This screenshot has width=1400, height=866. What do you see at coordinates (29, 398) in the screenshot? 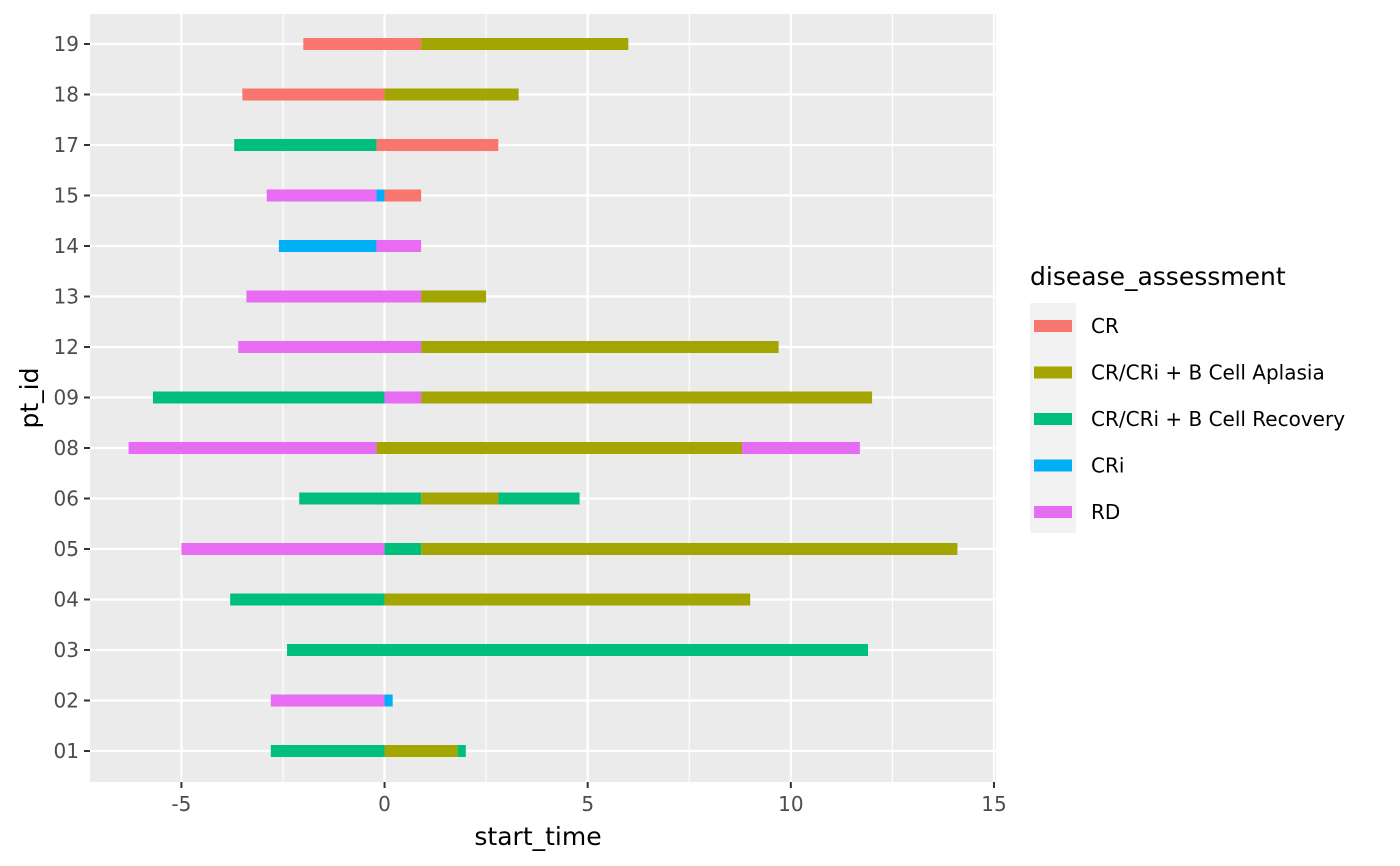
I see `y-axis-title: pt_id` at bounding box center [29, 398].